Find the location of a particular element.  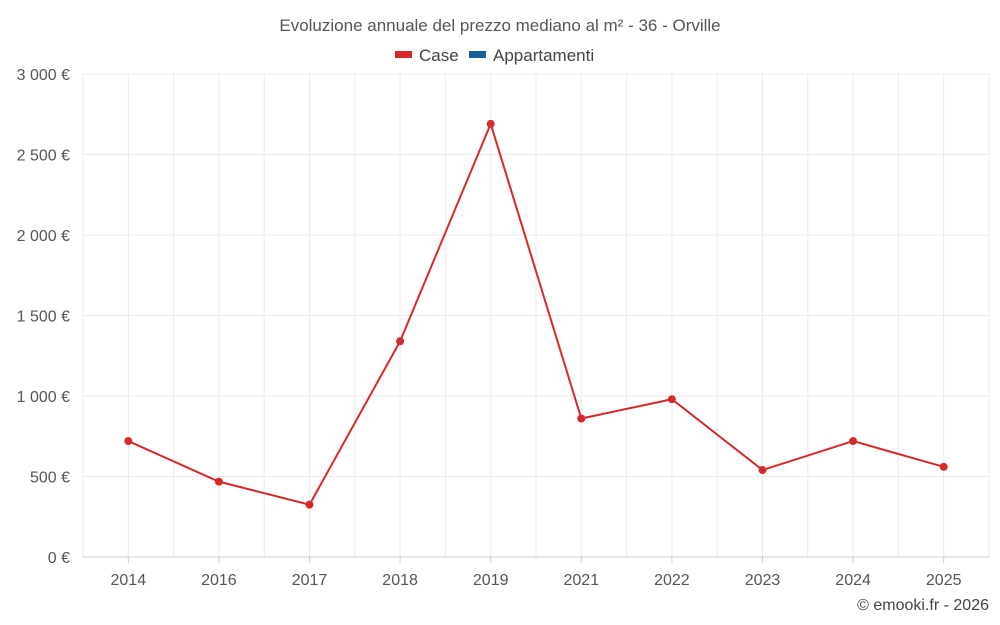

y-tick-label: 1 000 € is located at coordinates (43, 397).